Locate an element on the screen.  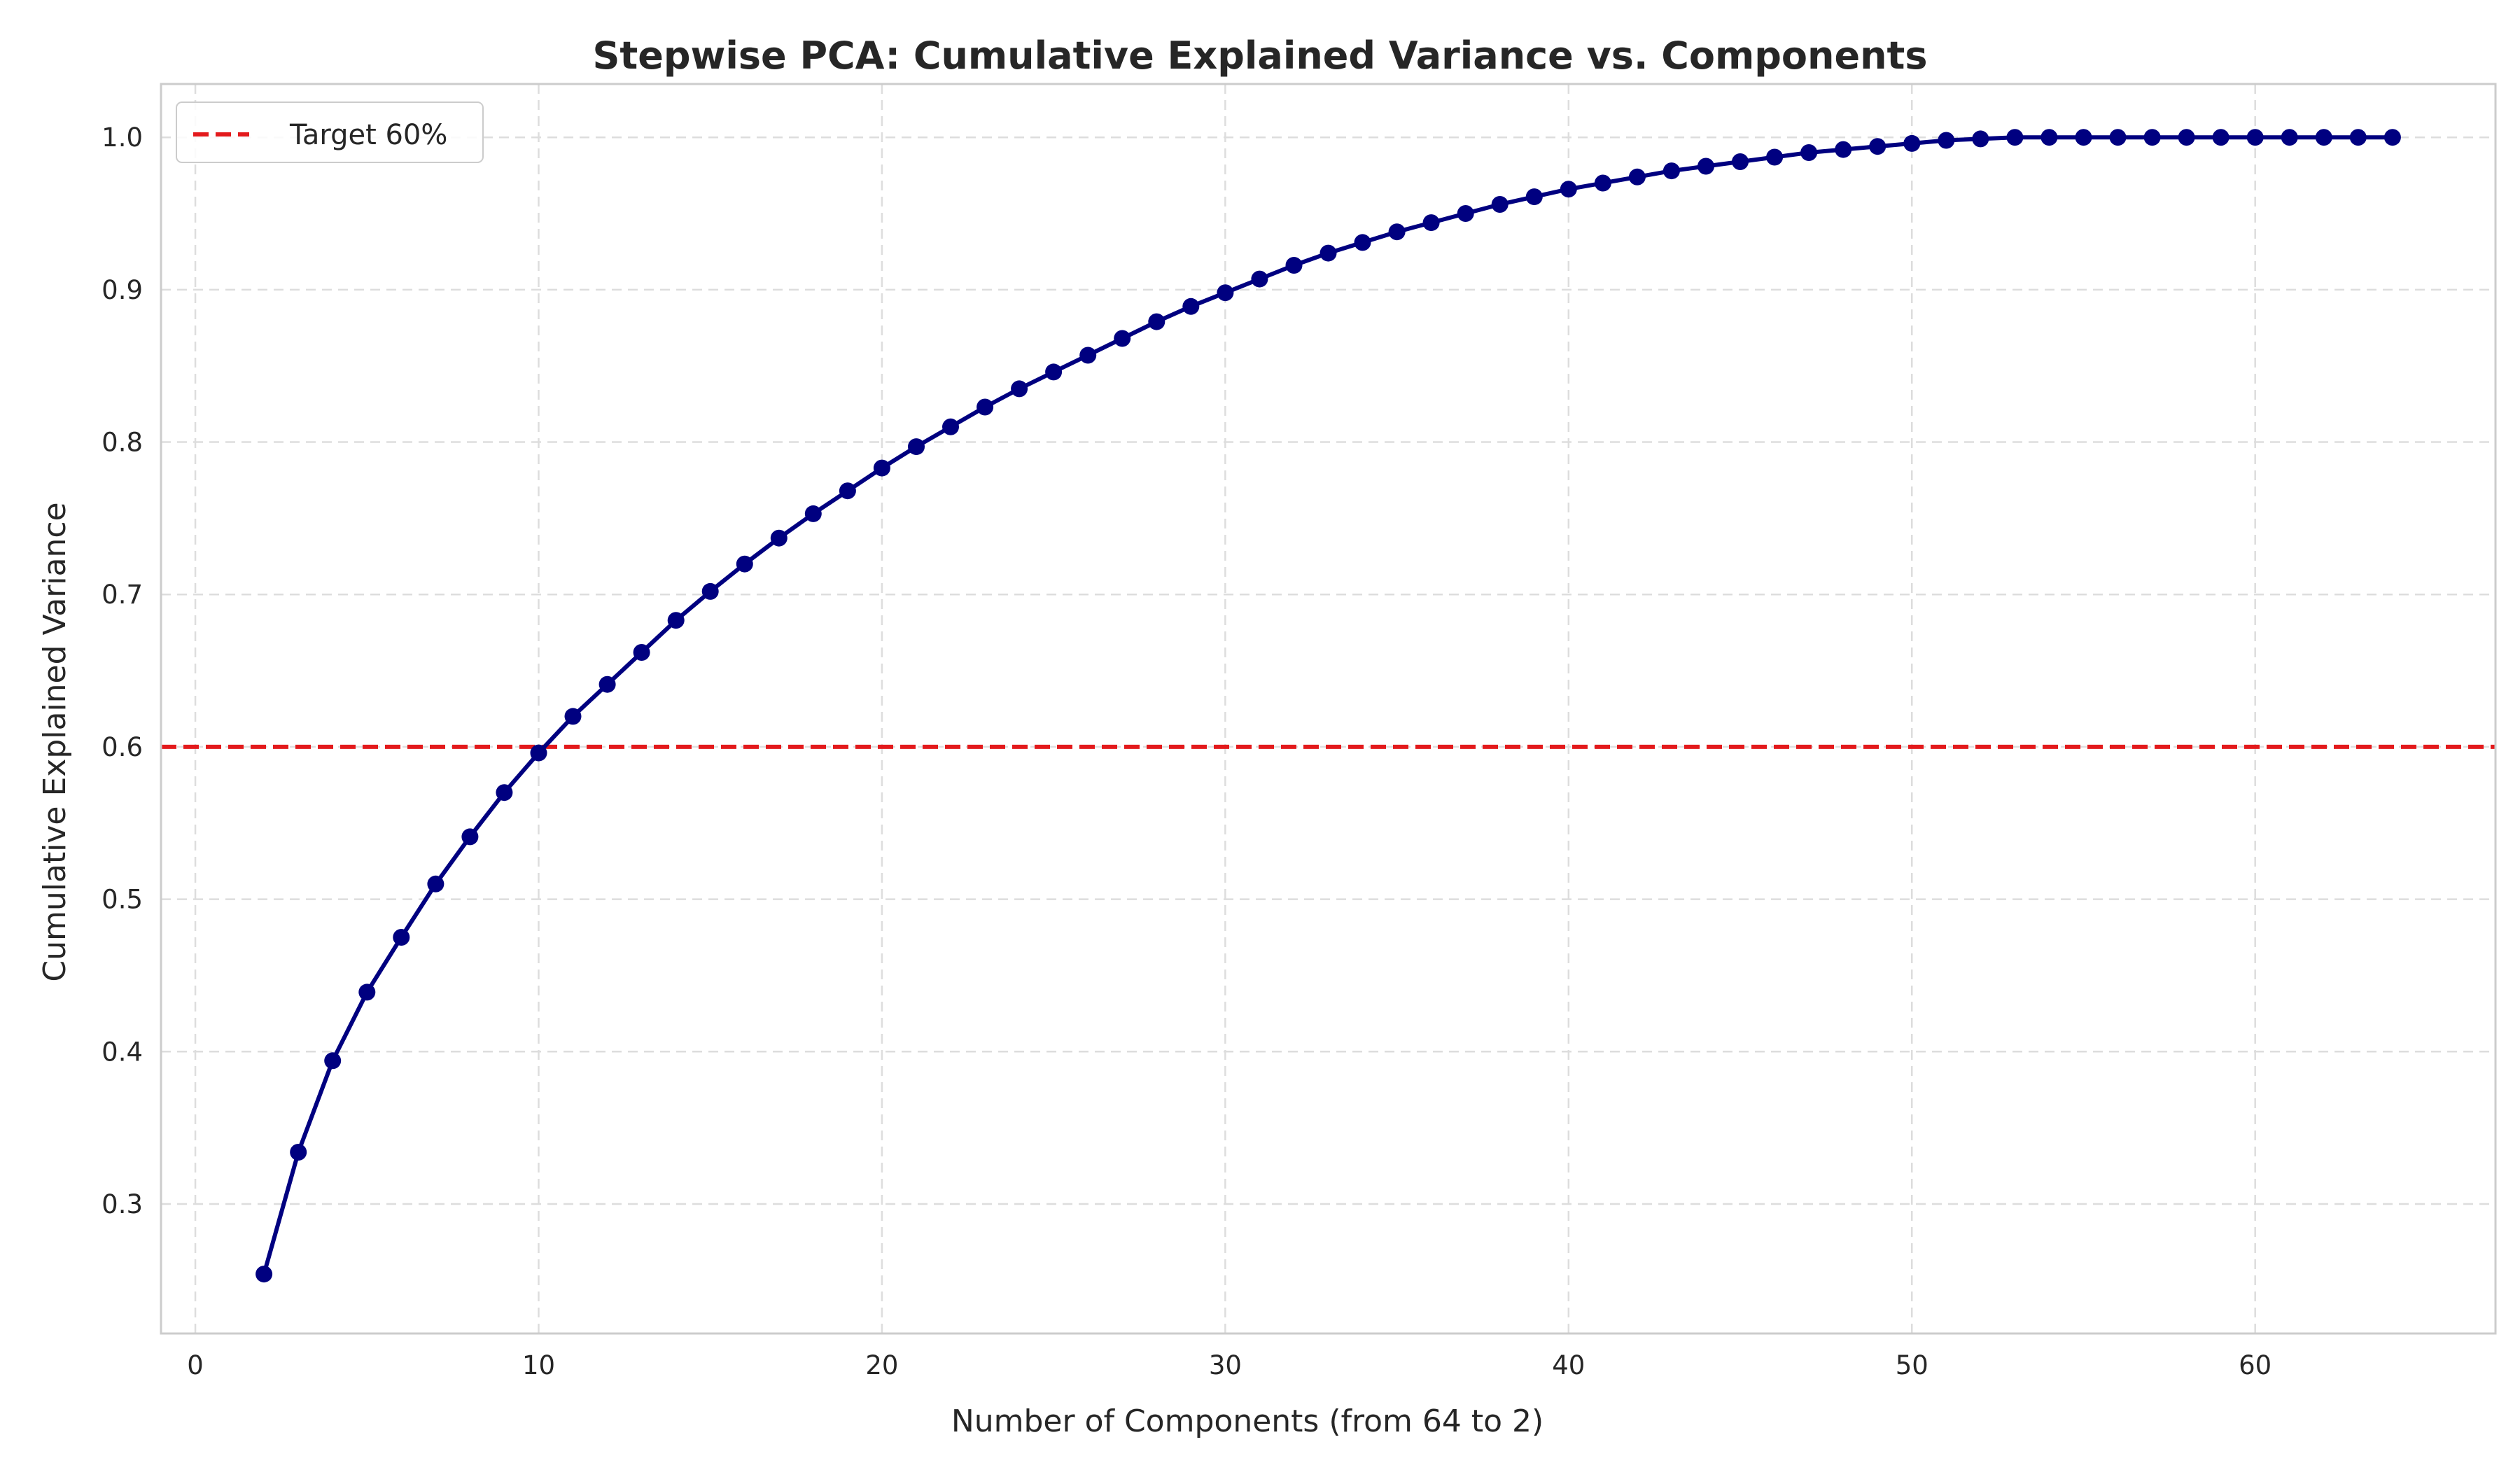
x-axis-label: Number of Components (from 64 to 2) is located at coordinates (1247, 1421).